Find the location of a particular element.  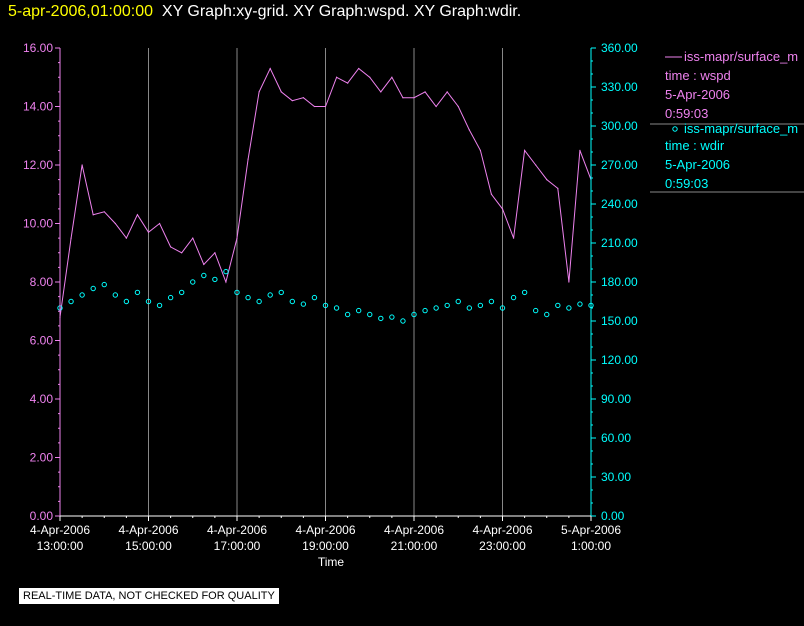

x-tick-time: 15:00:00 is located at coordinates (148, 546).